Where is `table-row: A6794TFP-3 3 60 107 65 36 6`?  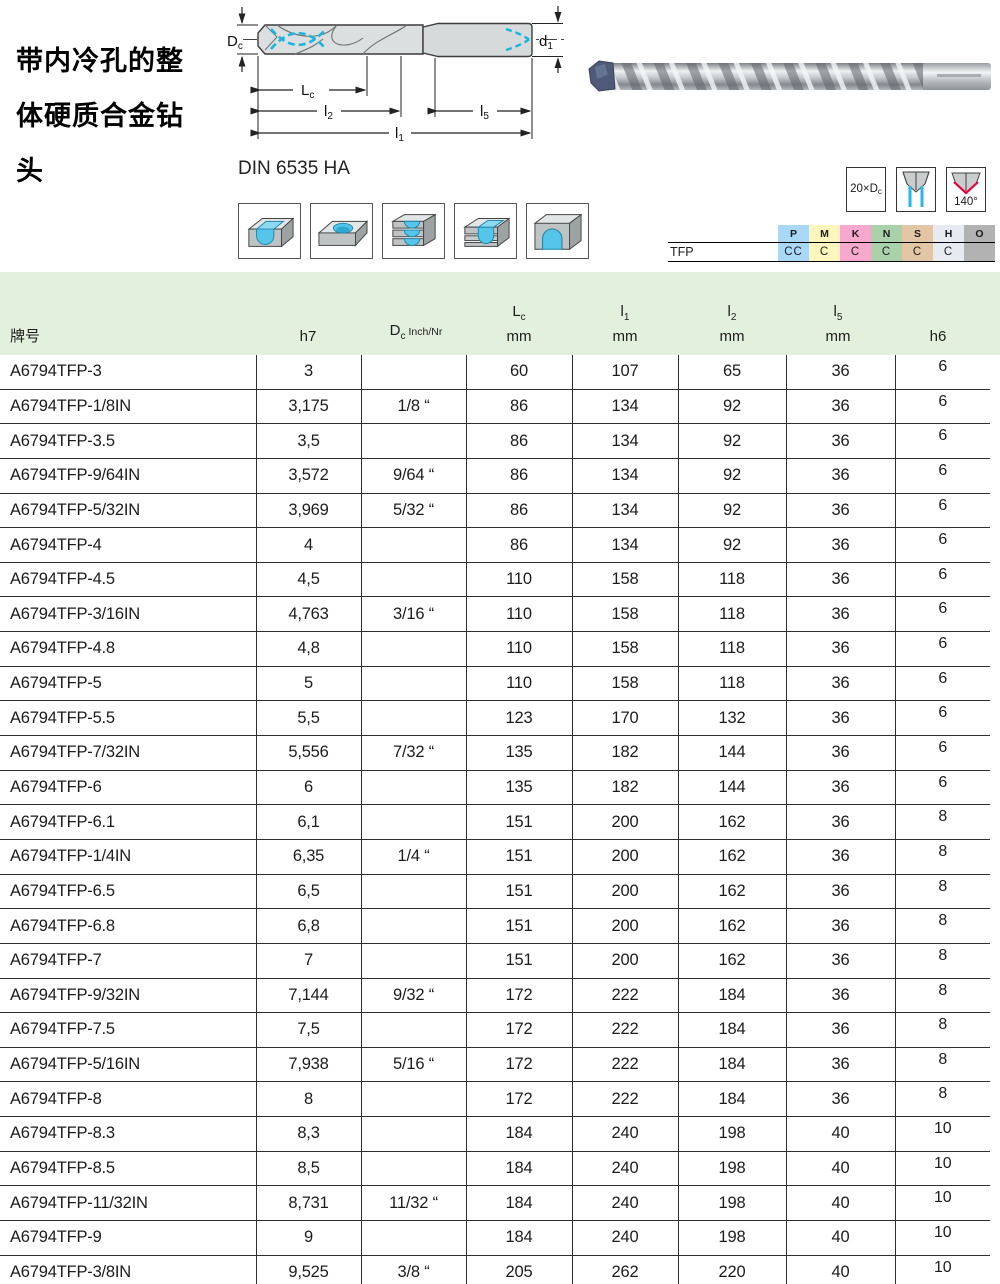 table-row: A6794TFP-3 3 60 107 65 36 6 is located at coordinates (495, 372).